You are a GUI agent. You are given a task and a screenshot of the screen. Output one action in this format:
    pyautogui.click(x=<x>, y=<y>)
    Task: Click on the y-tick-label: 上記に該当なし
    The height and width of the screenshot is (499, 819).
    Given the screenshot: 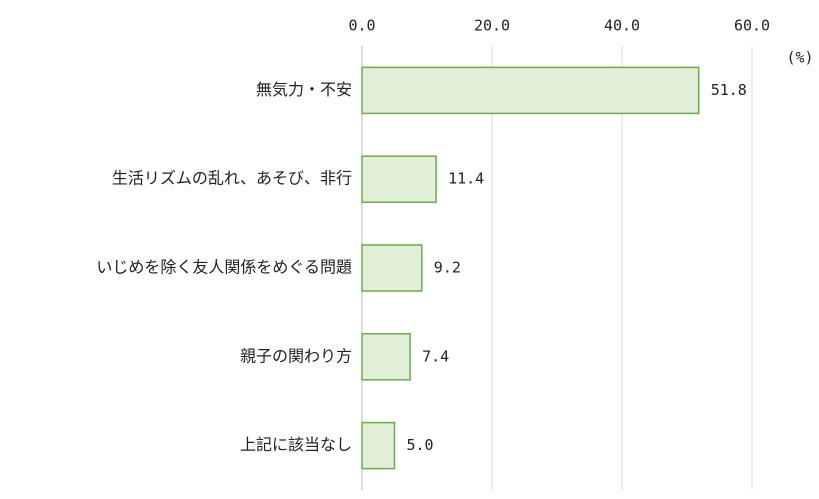 What is the action you would take?
    pyautogui.click(x=296, y=444)
    